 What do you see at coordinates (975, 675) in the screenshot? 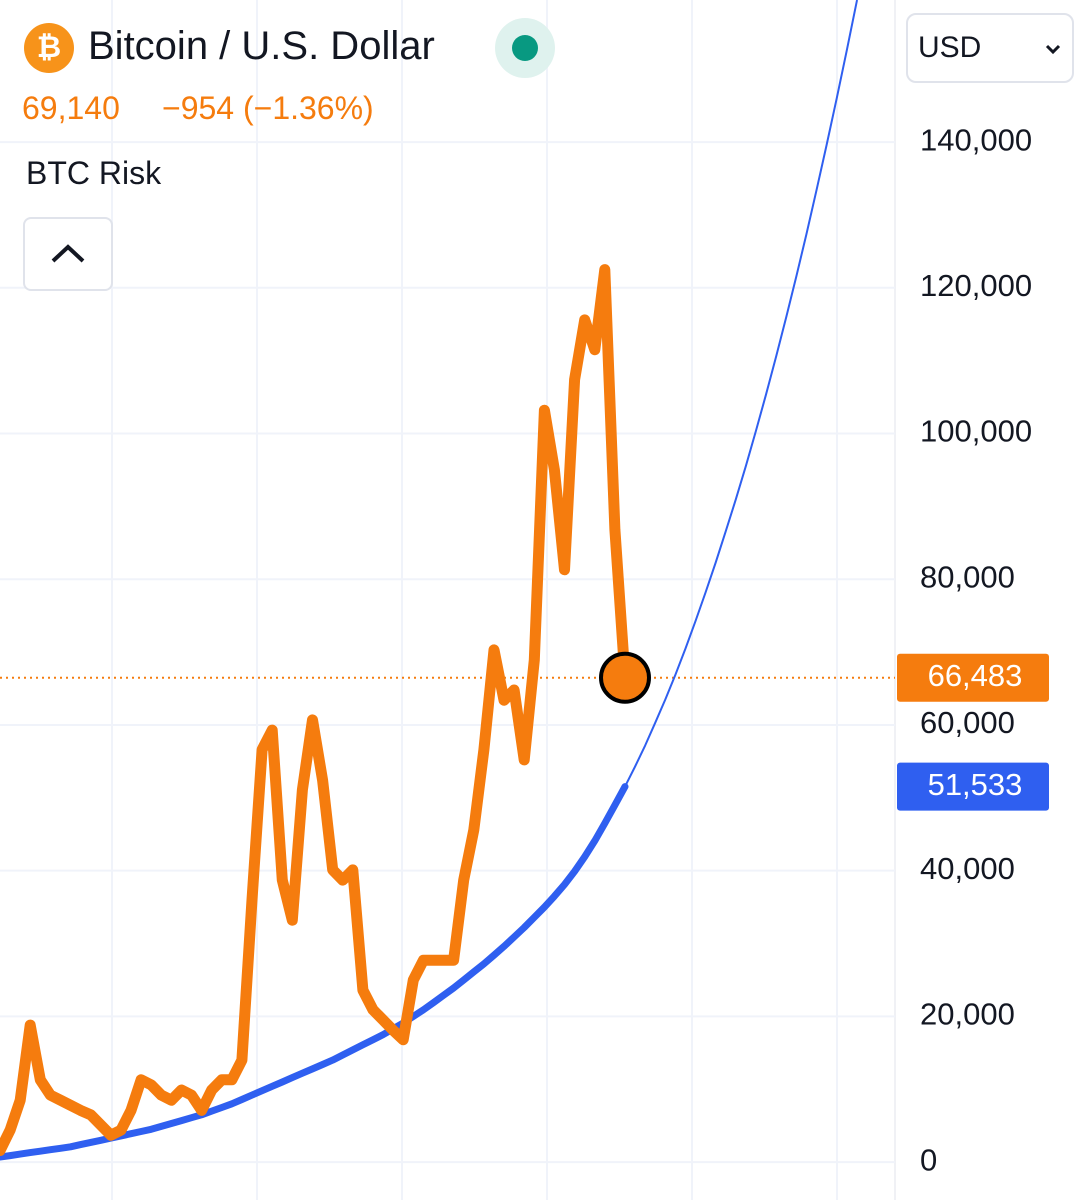
I see `price-marker-label: 66,483` at bounding box center [975, 675].